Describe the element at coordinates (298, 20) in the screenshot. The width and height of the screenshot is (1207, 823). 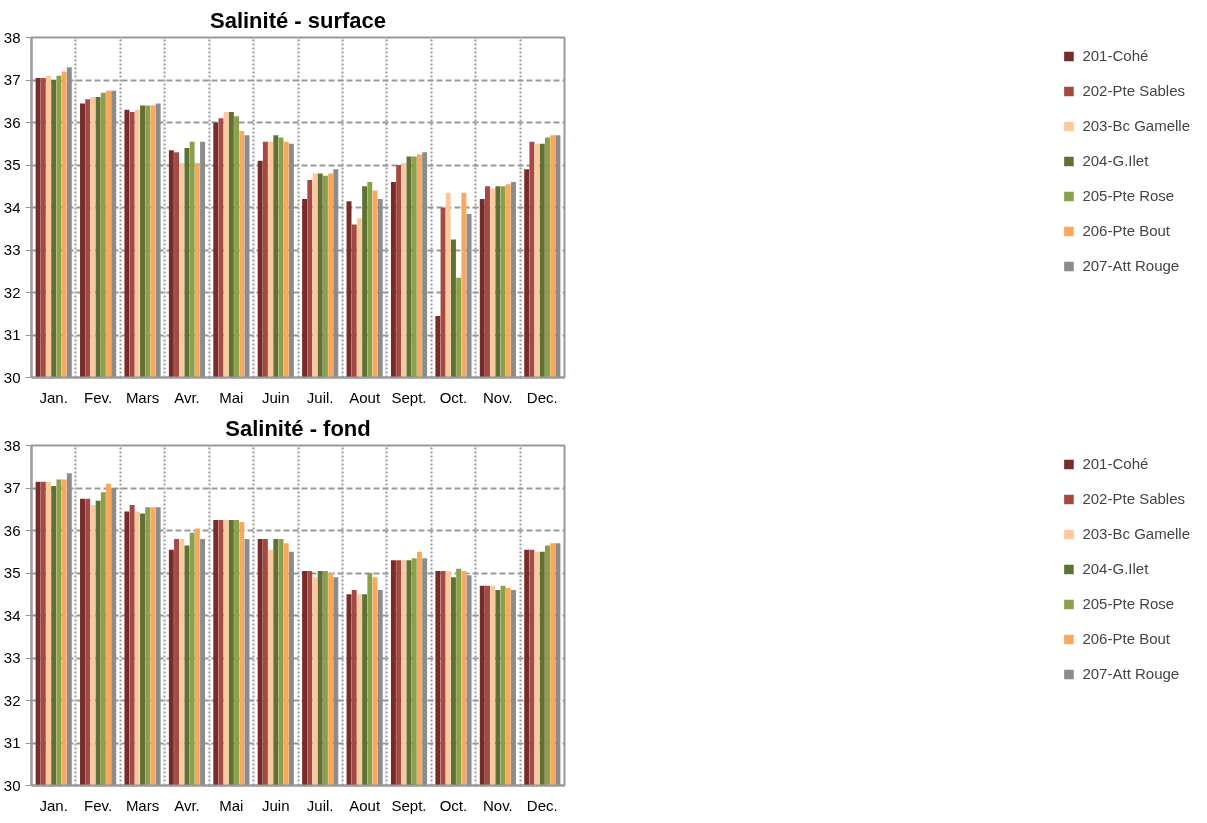
I see `chart-title: Salinité - surface` at that location.